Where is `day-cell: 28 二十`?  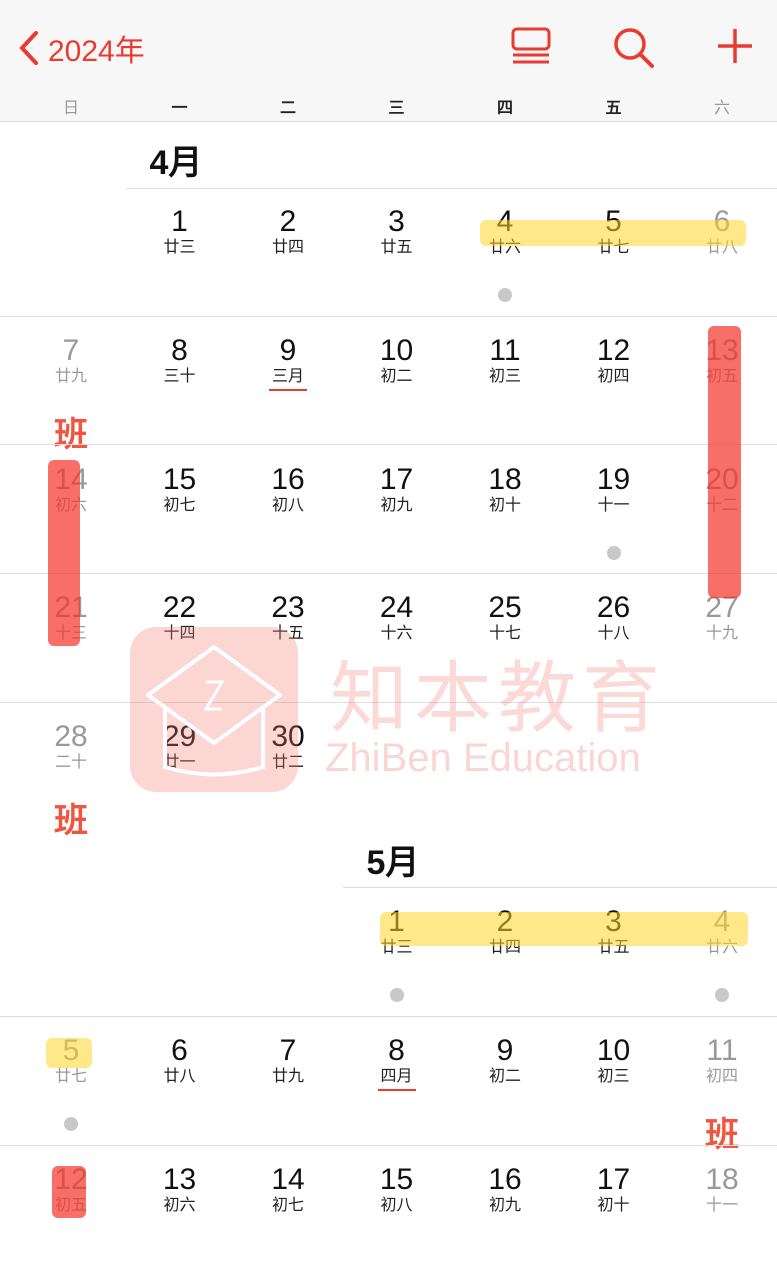 day-cell: 28 二十 is located at coordinates (71, 747).